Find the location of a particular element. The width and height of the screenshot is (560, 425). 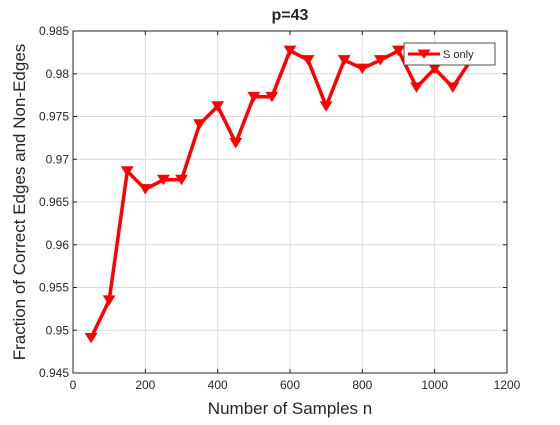

y-axis-label: Fraction of Correct Edges and Non-Edges is located at coordinates (19, 202).